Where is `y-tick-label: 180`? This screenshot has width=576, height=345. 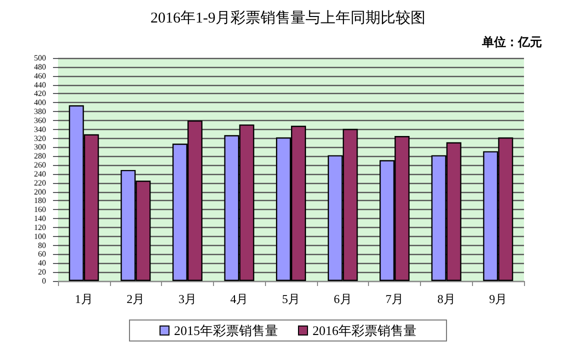 y-tick-label: 180 is located at coordinates (40, 201).